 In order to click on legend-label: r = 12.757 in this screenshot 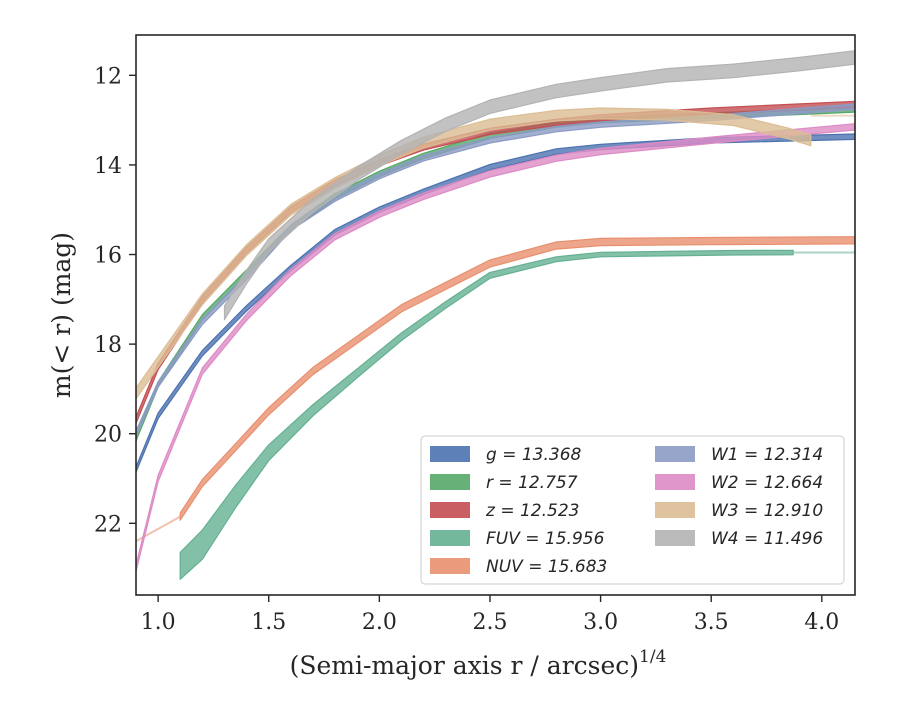, I will do `click(532, 483)`.